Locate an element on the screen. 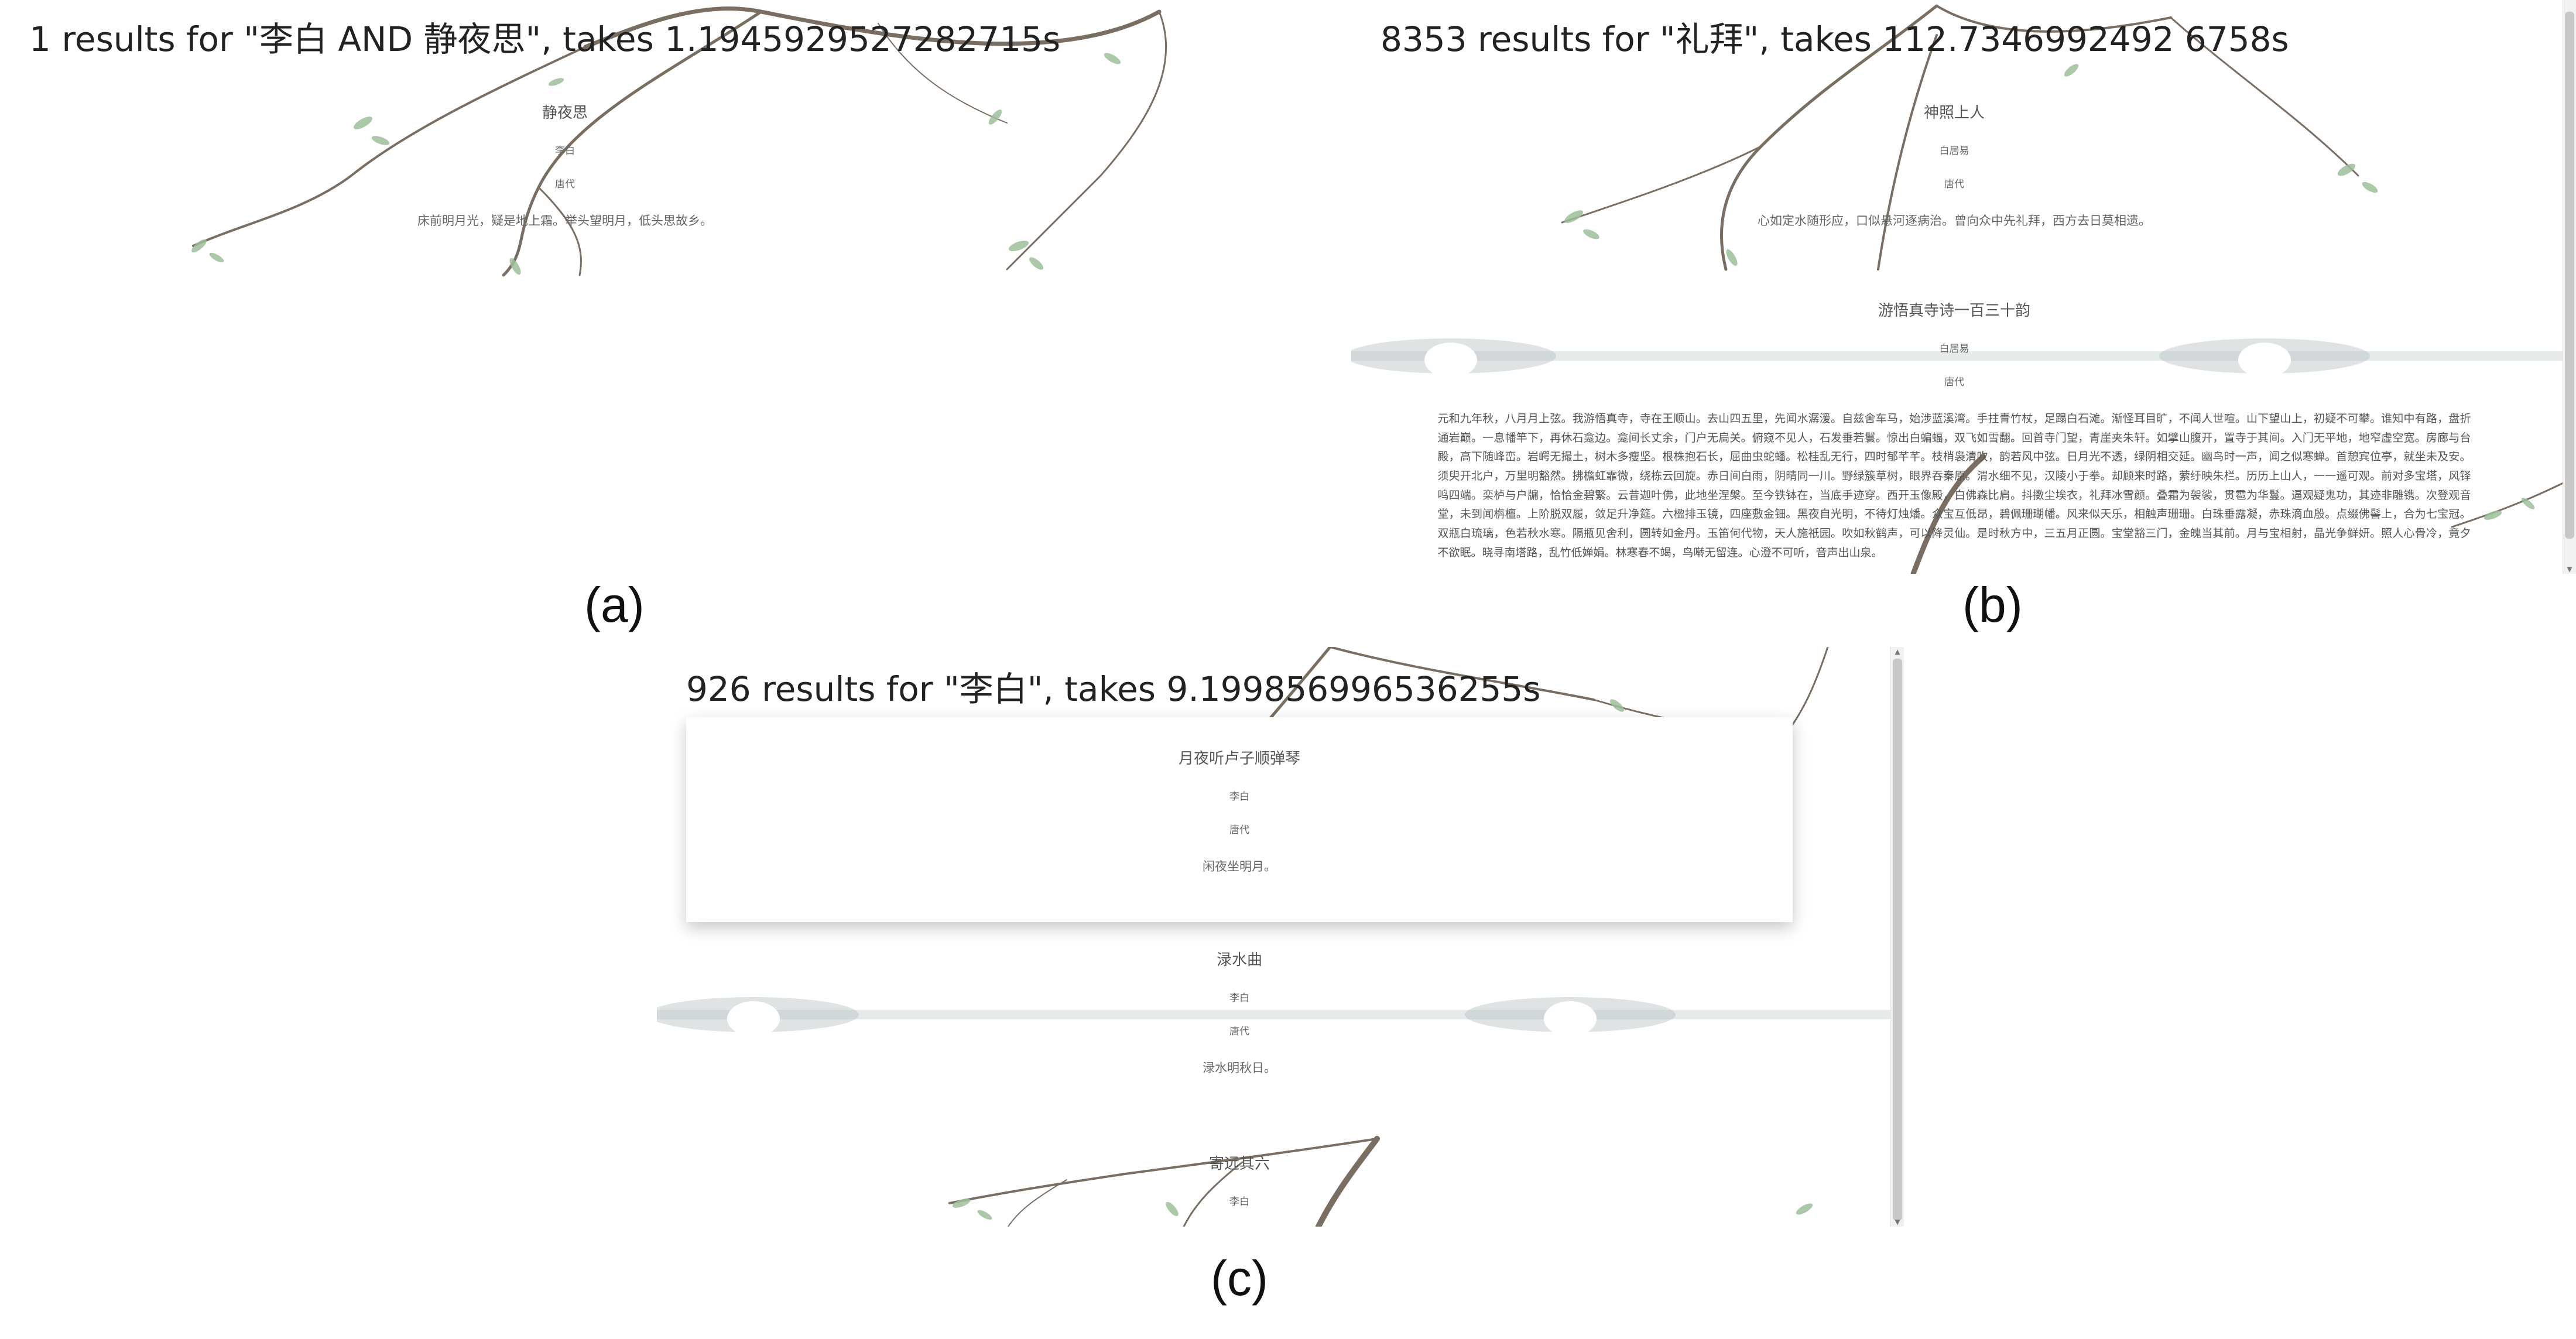  poem-content: 心如定水随形应，口似悬河逐病治。曾向众中先礼拜，西方去日莫相遗。 is located at coordinates (1955, 221).